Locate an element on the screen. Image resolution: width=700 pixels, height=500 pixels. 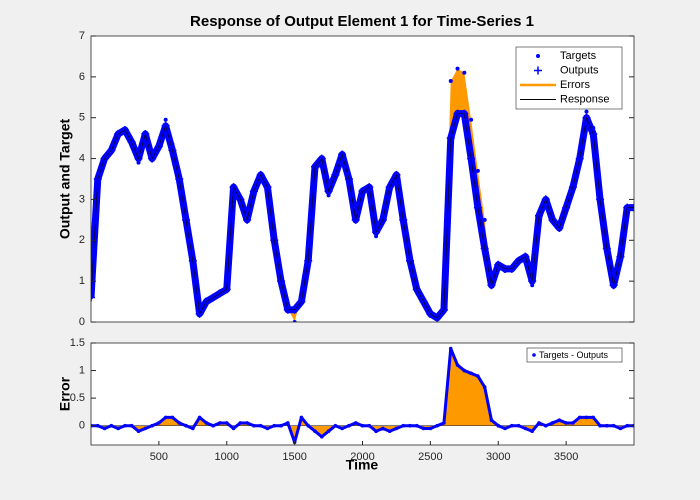
x-tick-label: 3500 is located at coordinates (566, 457).